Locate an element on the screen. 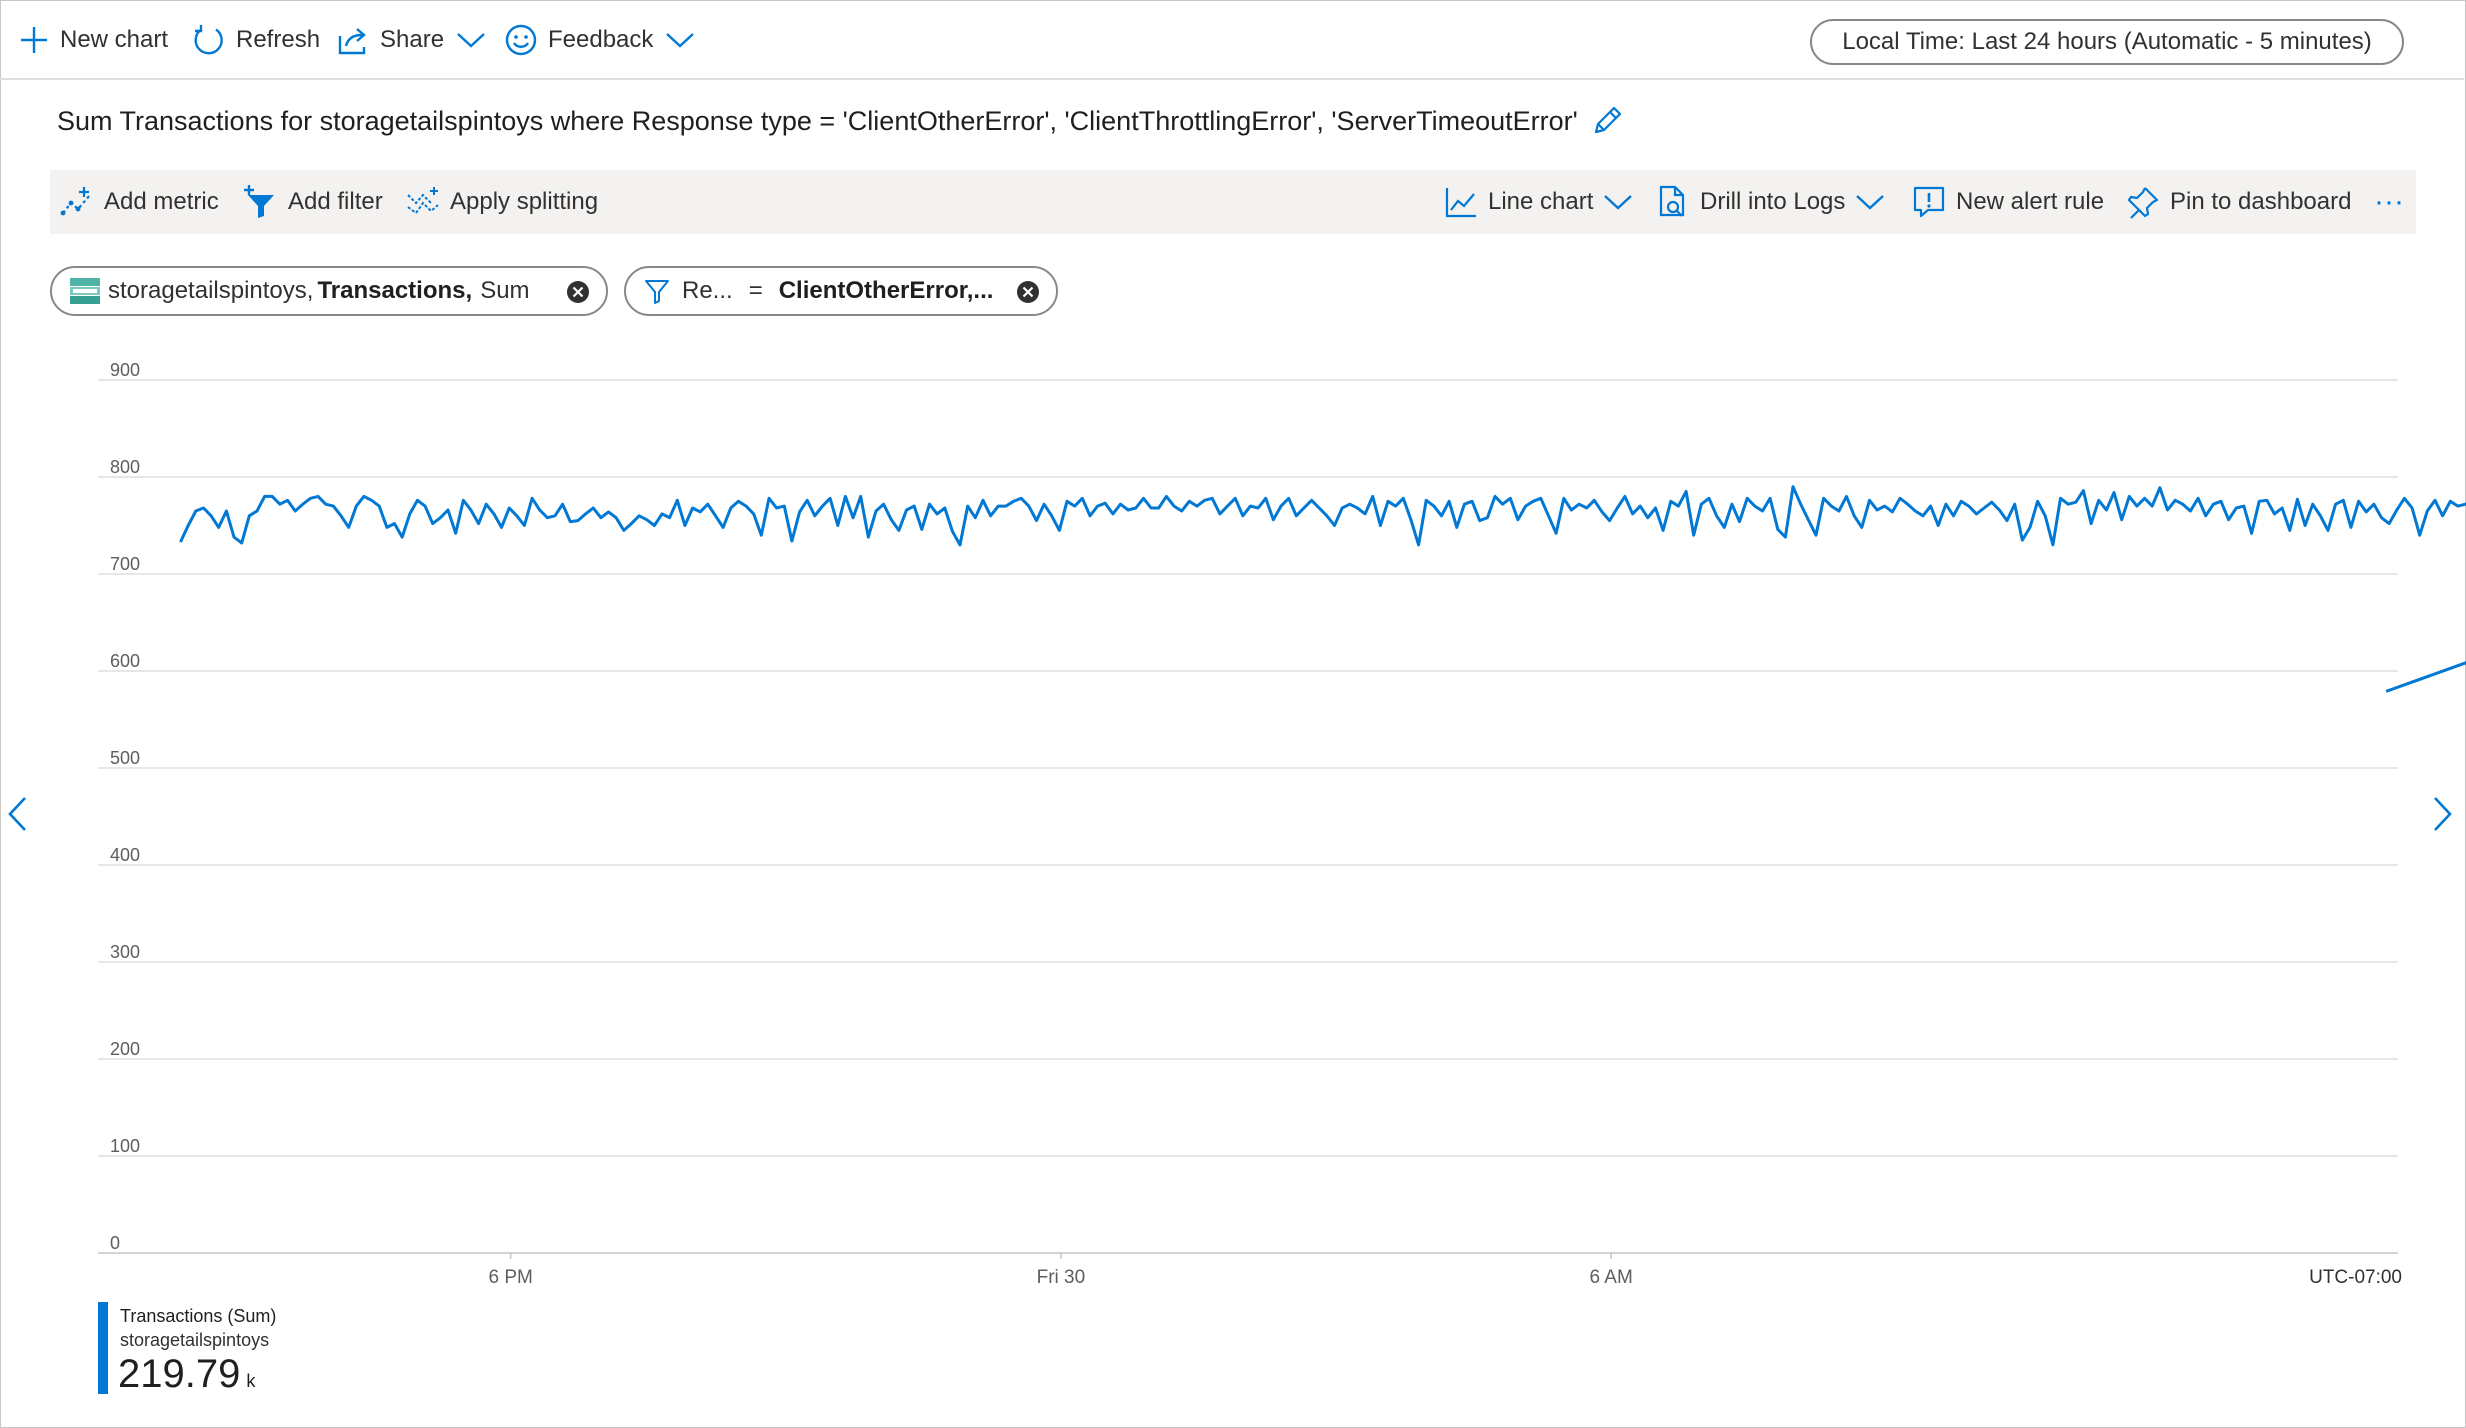  alert-icon is located at coordinates (1929, 202).